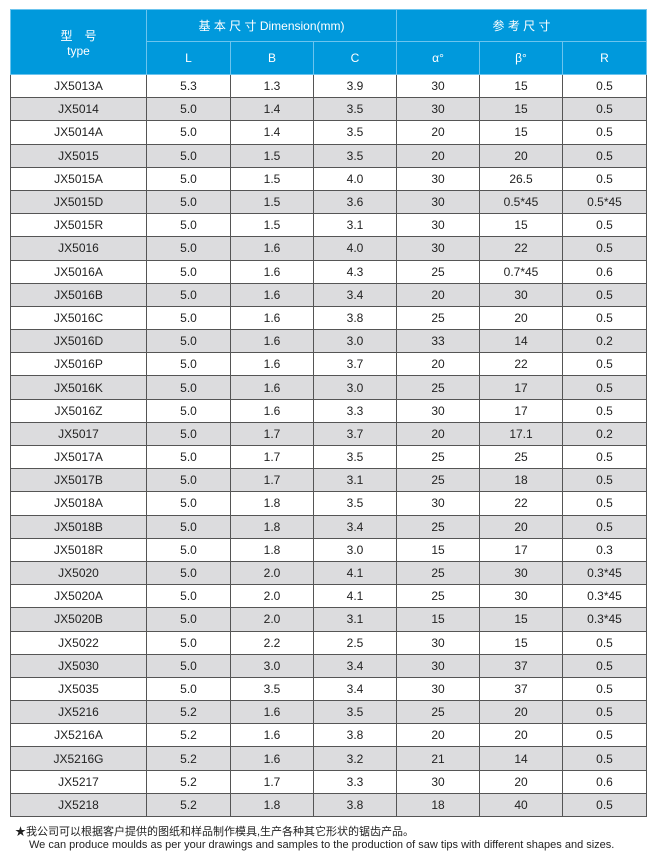  I want to click on table-cell: JX5016K, so click(78, 387).